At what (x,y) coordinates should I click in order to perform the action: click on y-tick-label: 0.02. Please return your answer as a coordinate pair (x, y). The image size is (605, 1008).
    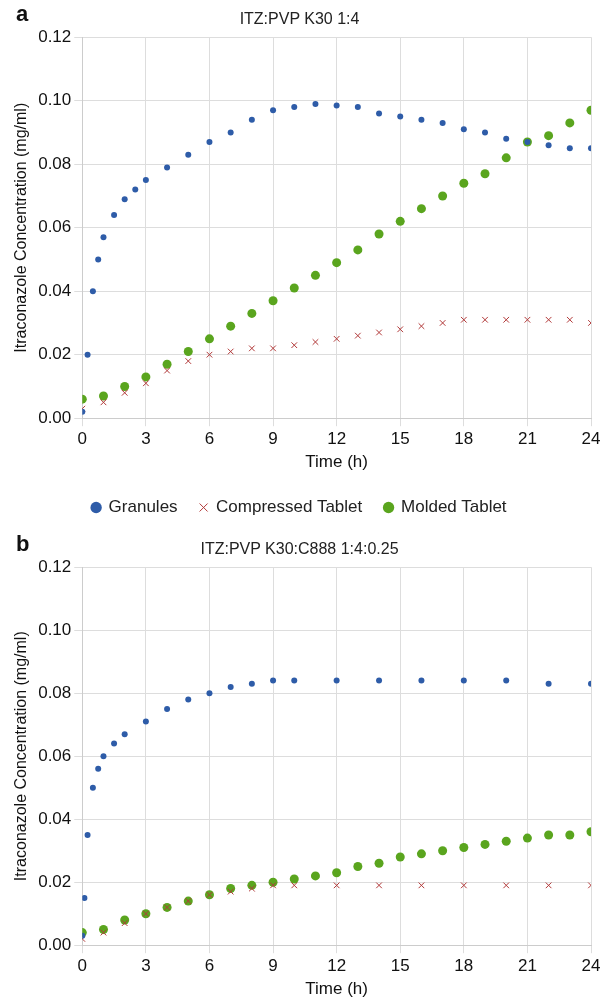
    Looking at the image, I should click on (55, 354).